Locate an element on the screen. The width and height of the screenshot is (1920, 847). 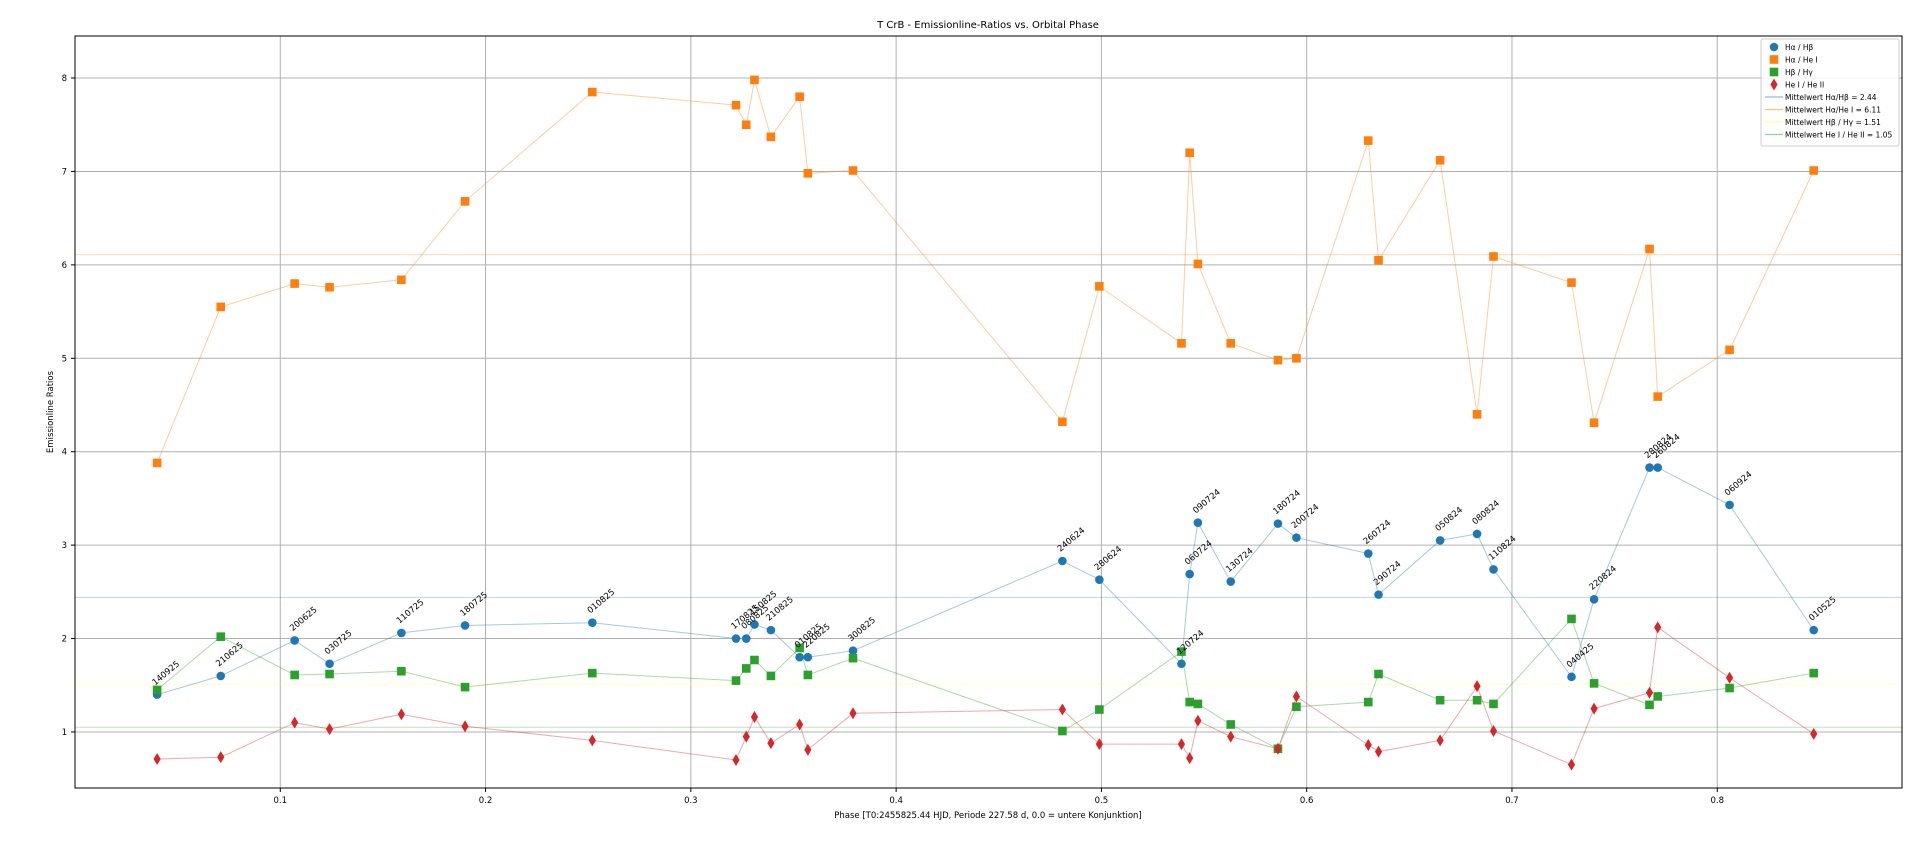
x-tick-label: 0.8 is located at coordinates (1717, 801).